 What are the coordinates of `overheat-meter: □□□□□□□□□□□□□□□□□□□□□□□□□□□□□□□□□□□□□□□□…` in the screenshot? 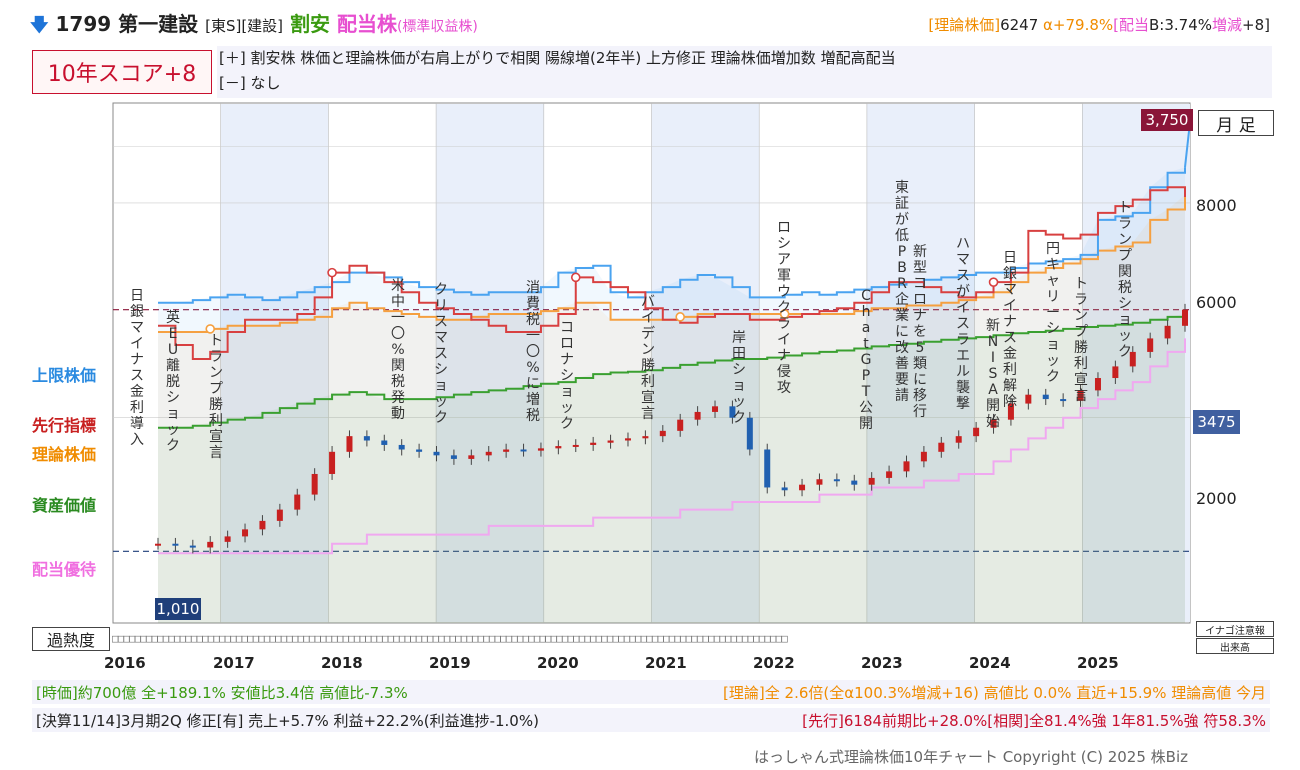 It's located at (450, 638).